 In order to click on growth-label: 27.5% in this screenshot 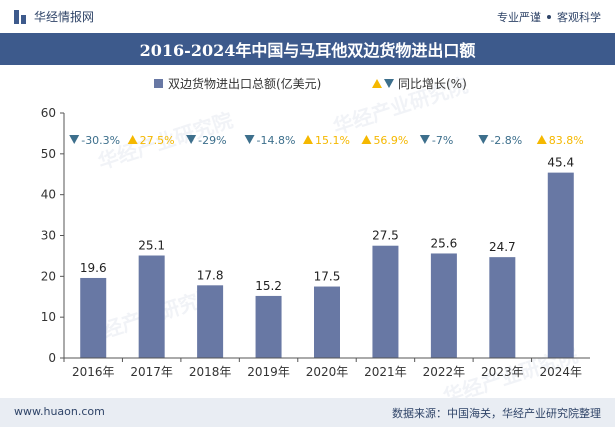, I will do `click(157, 140)`.